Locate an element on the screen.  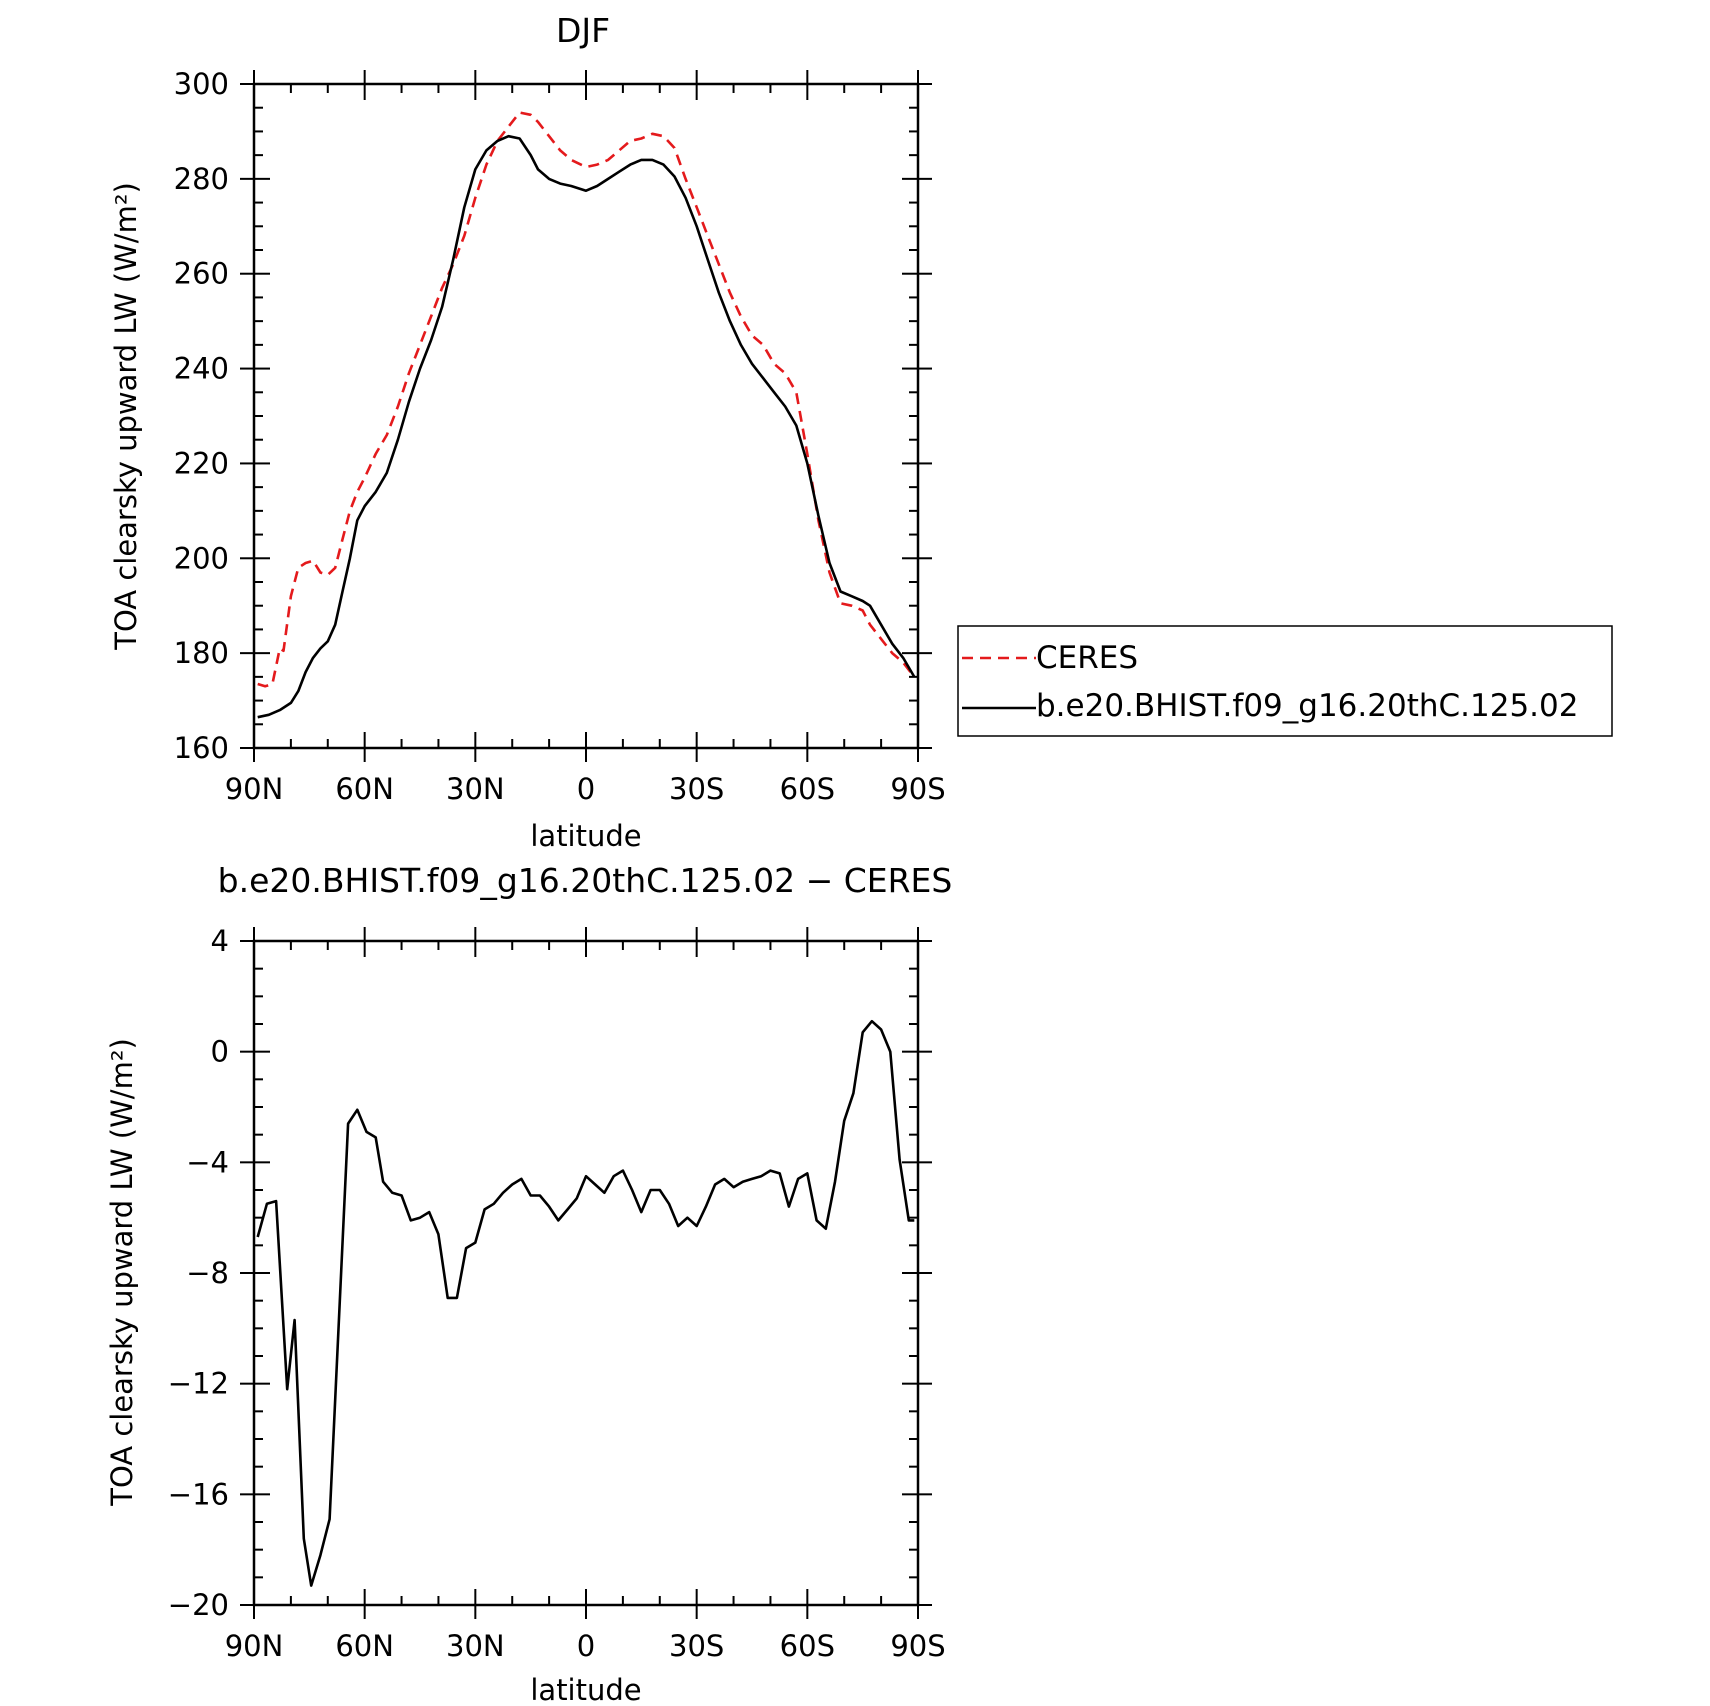
top-y-tick-label: 160 is located at coordinates (201, 748).